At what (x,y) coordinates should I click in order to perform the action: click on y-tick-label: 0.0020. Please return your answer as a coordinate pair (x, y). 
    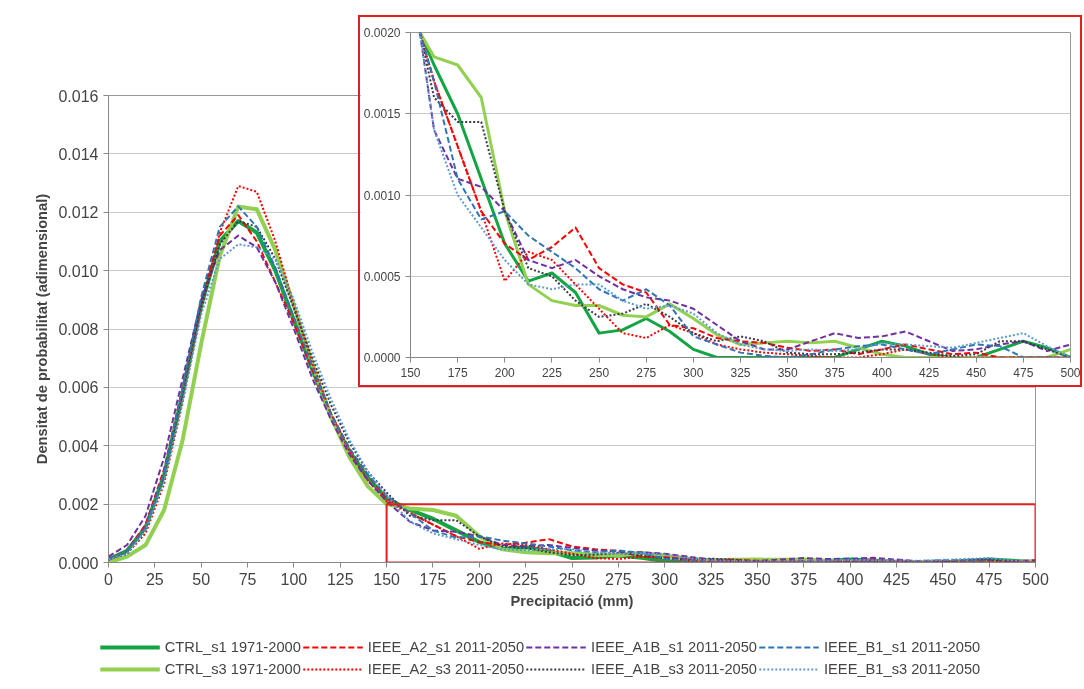
    Looking at the image, I should click on (382, 33).